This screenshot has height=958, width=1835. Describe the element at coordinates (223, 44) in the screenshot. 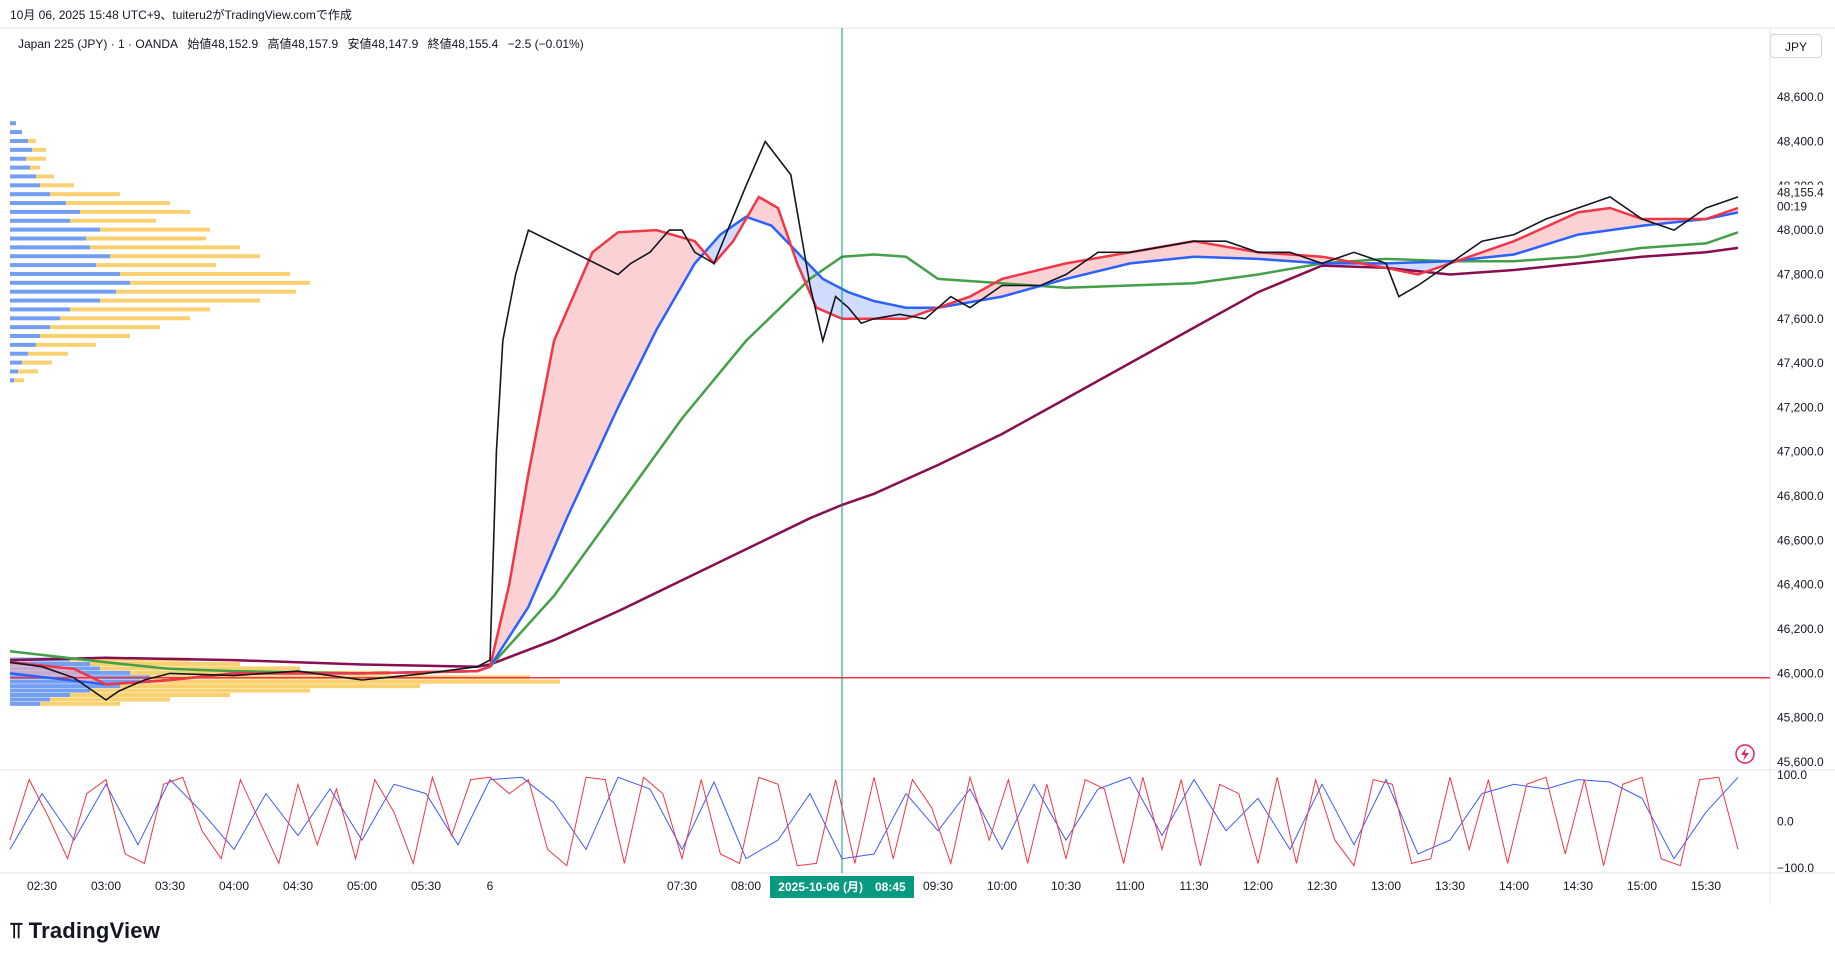

I see `legend-open: 始値48,152.9` at that location.